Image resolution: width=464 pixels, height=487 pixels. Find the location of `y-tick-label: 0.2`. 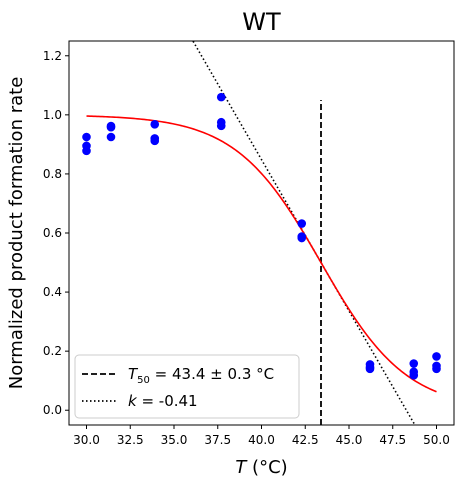

y-tick-label: 0.2 is located at coordinates (52, 351).